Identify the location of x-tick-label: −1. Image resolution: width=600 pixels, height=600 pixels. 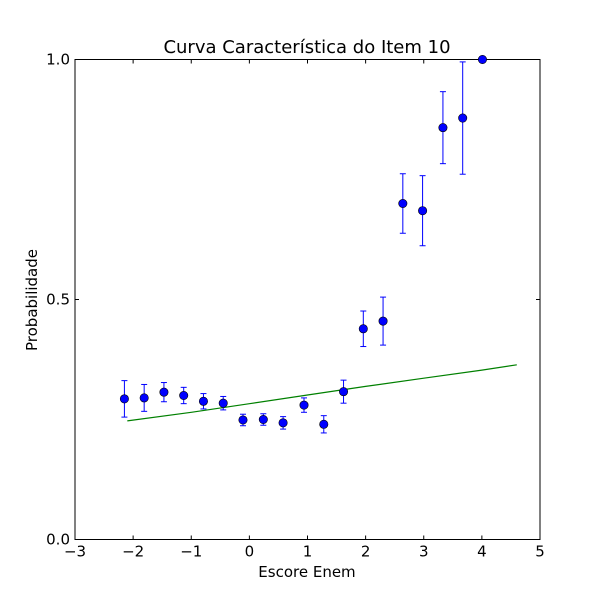
(191, 552).